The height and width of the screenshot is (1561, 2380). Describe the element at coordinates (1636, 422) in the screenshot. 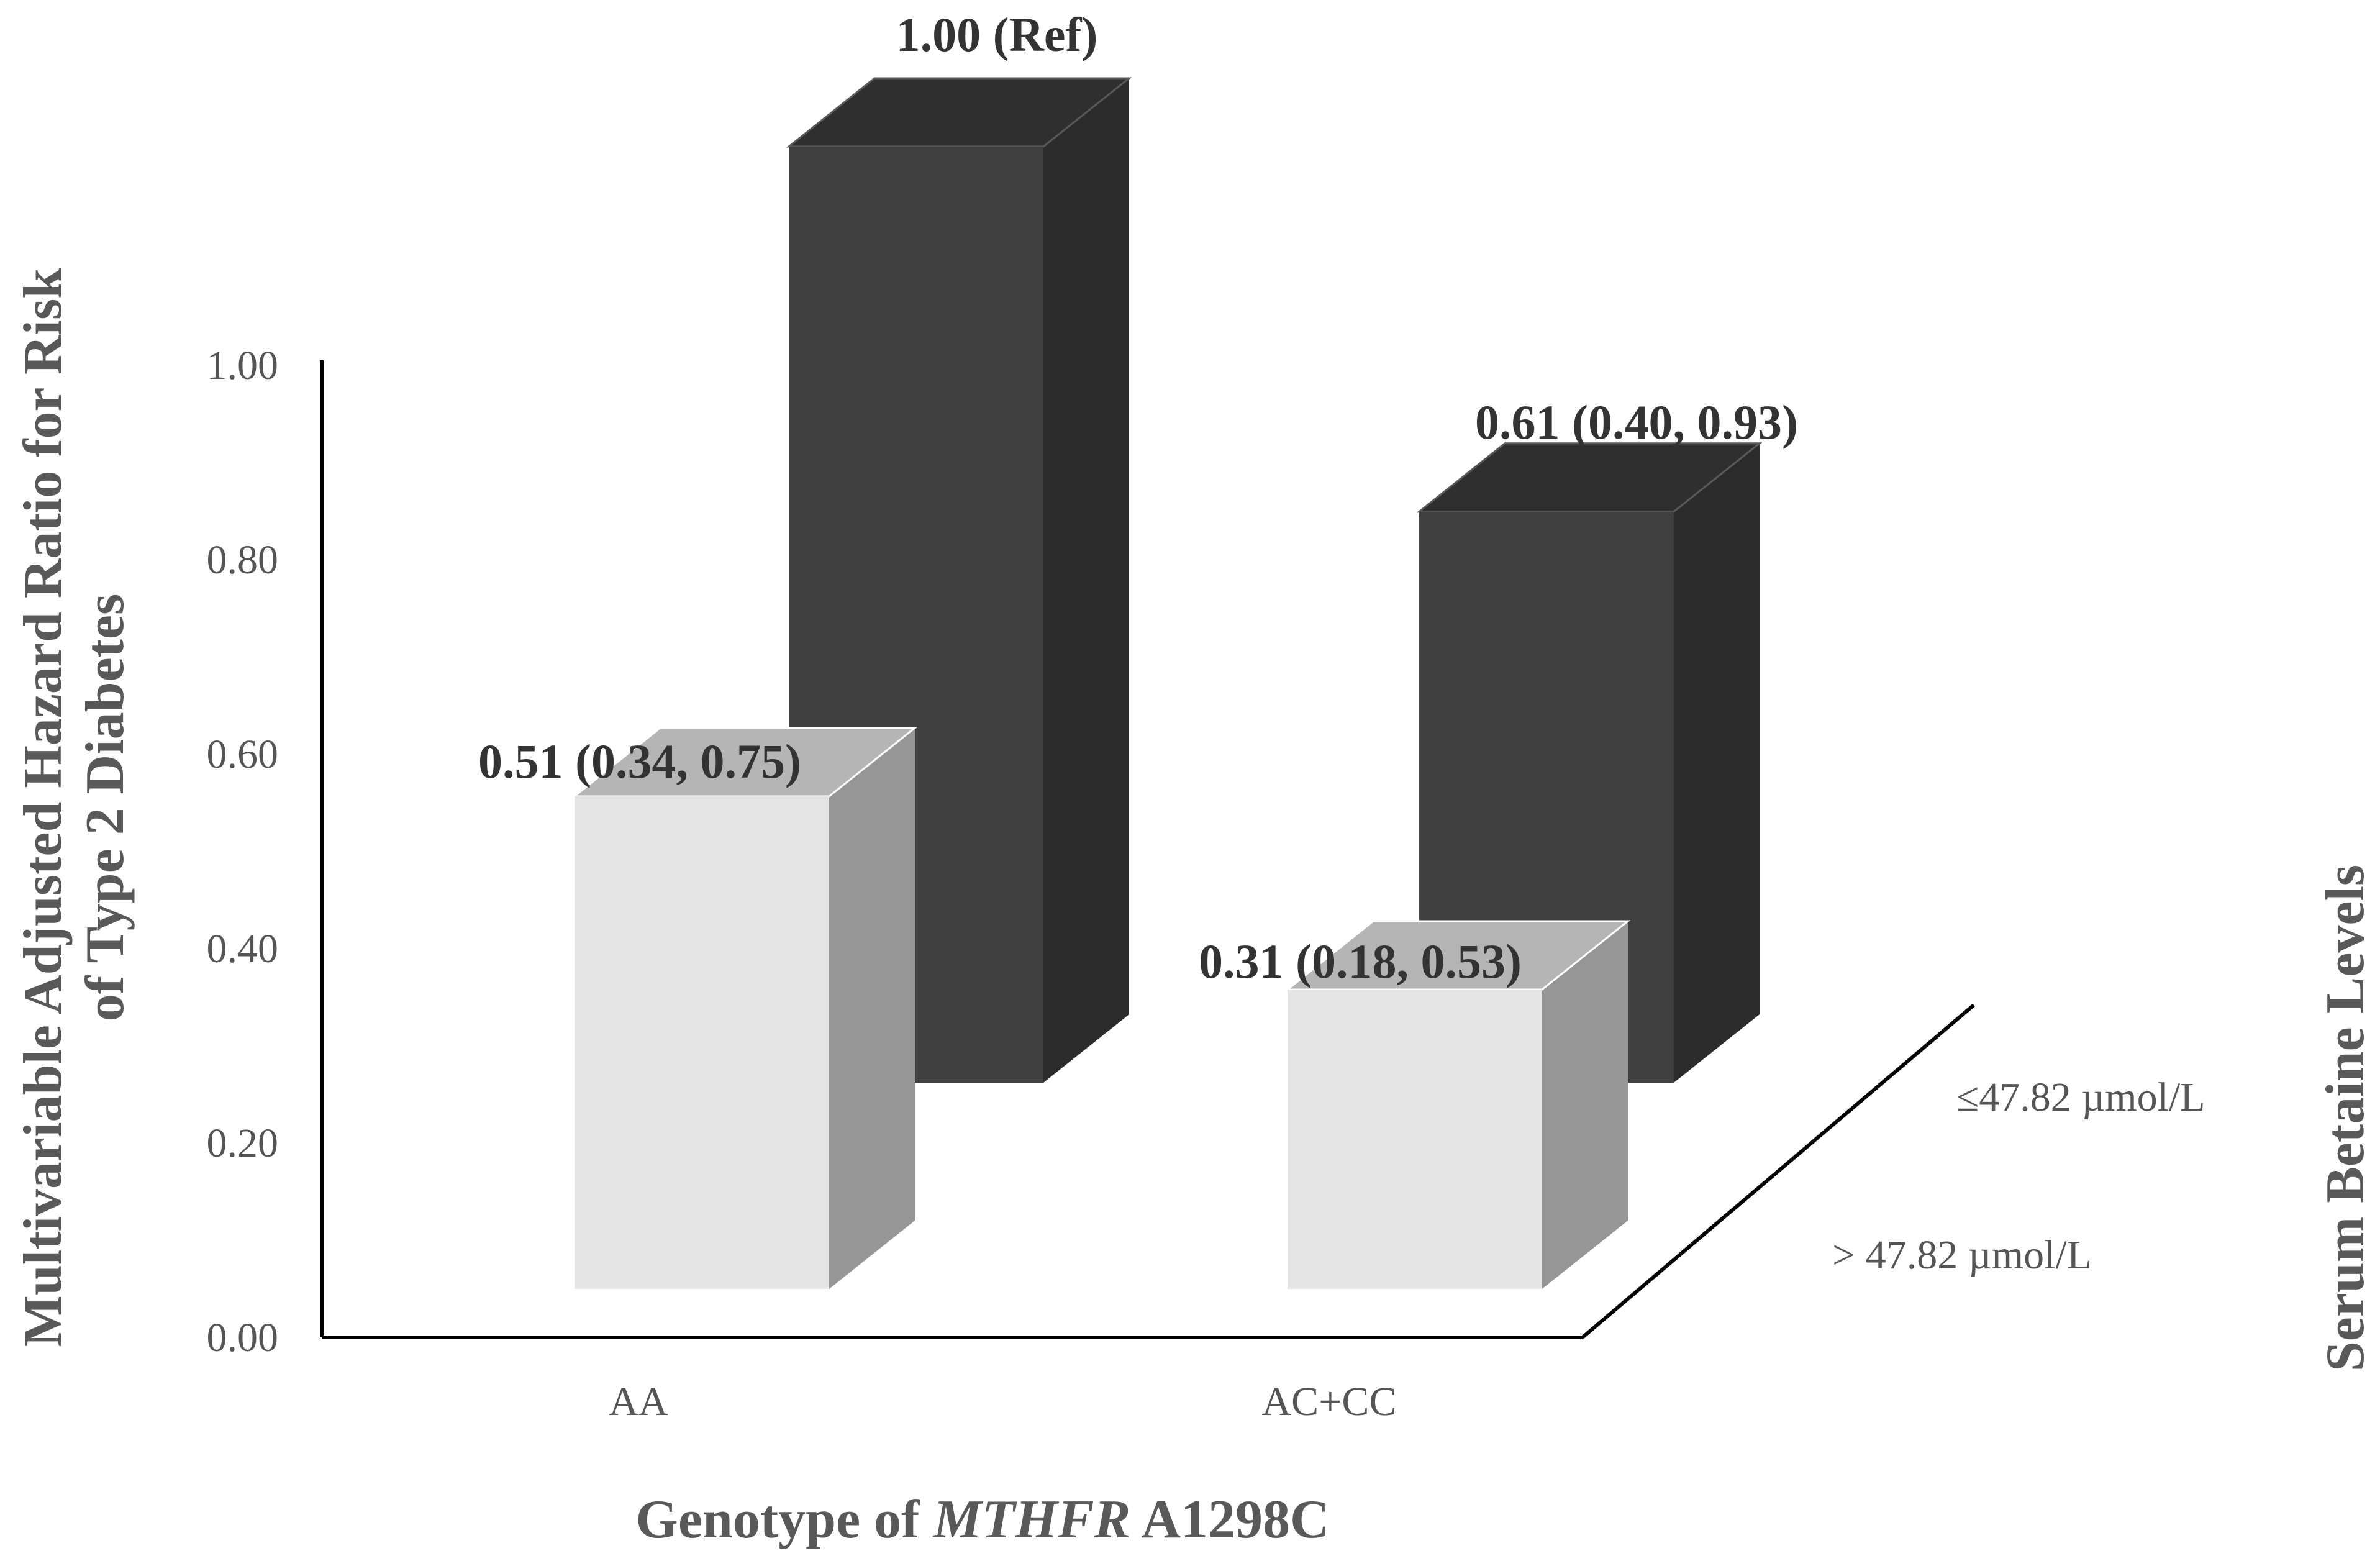

I see `data-label-le-accc: 0.61 (0.40, 0.93)` at that location.